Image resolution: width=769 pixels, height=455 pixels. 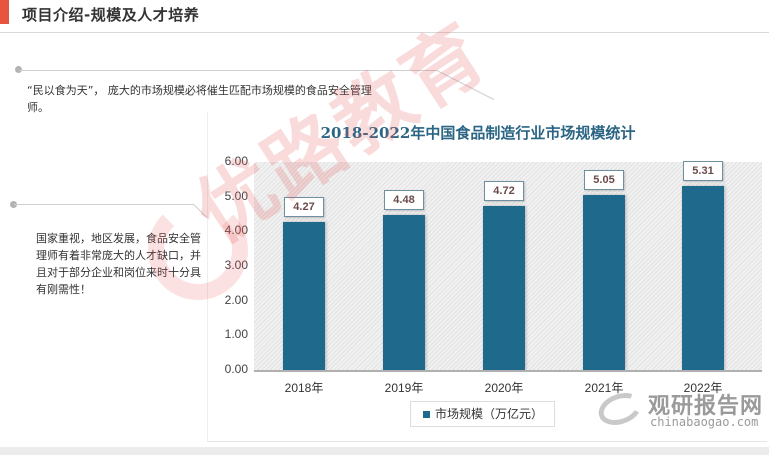 I want to click on brand-url: chinabaogao.com, so click(x=704, y=422).